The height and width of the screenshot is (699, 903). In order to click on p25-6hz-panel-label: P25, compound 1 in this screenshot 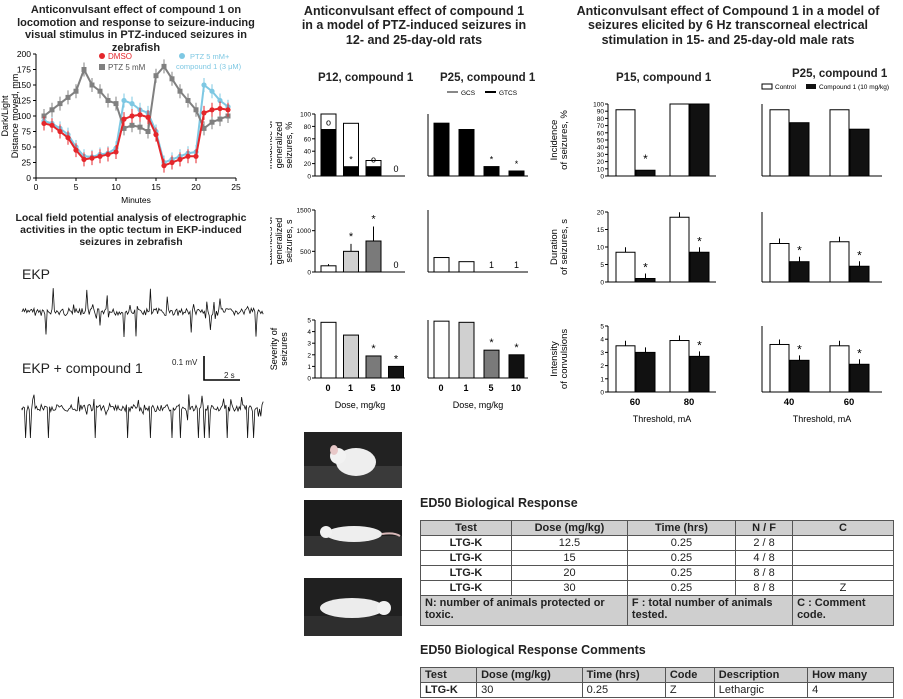, I will do `click(840, 74)`.